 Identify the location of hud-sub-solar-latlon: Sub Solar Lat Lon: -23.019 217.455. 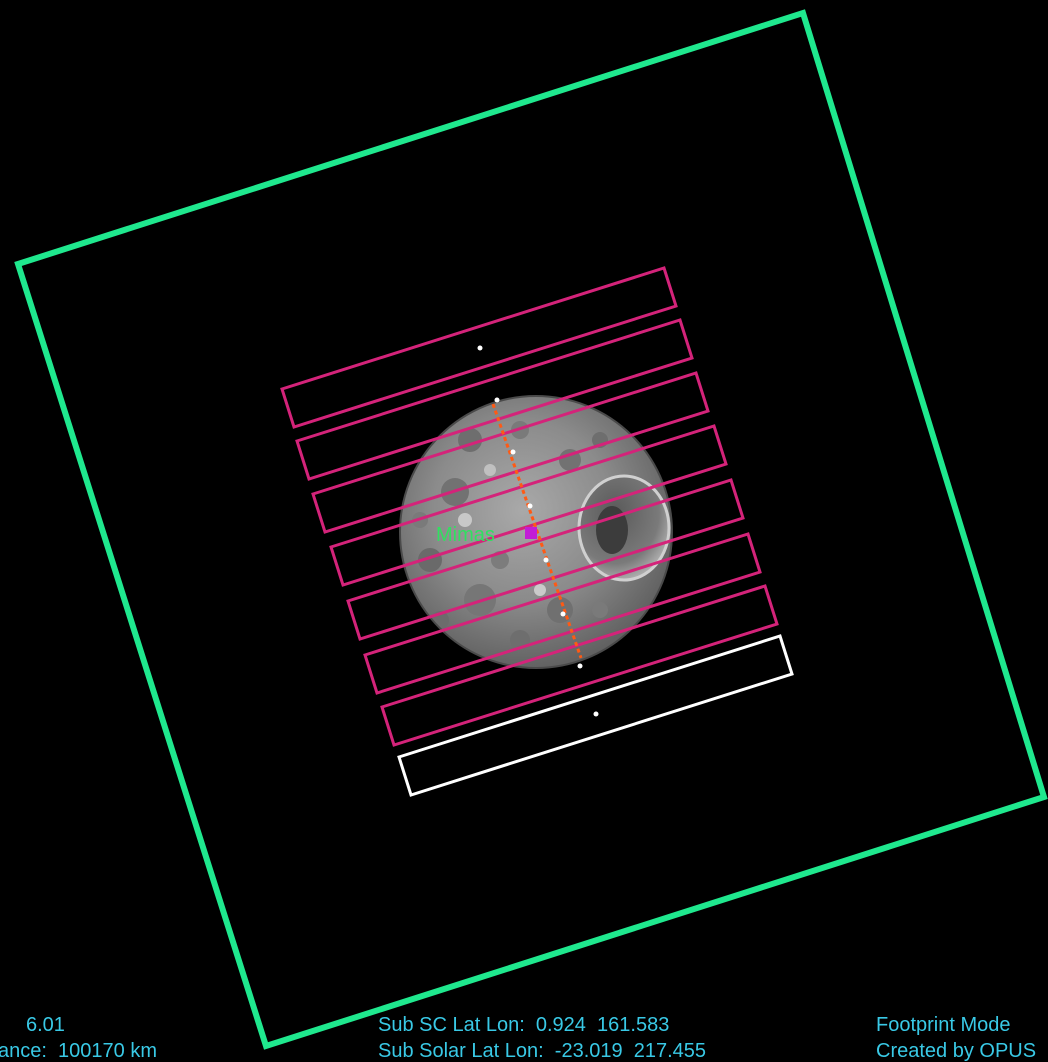
(542, 1051).